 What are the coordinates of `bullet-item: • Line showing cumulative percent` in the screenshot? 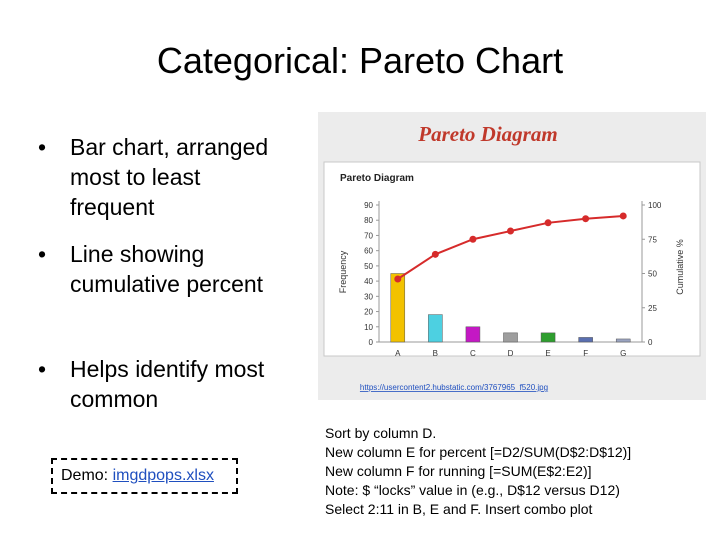 It's located at (169, 269).